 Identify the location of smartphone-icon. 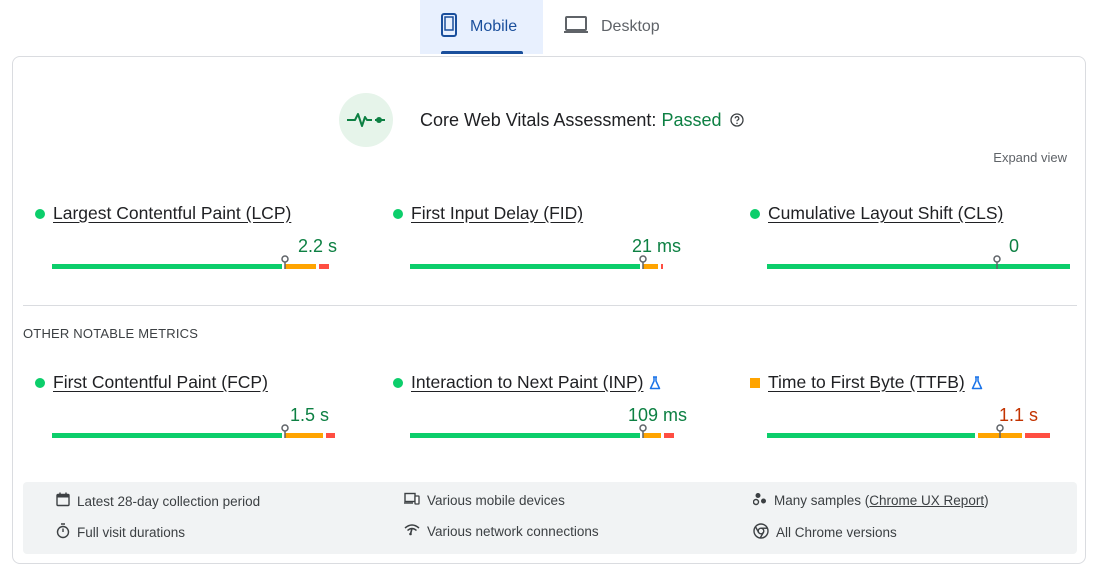
(455, 27).